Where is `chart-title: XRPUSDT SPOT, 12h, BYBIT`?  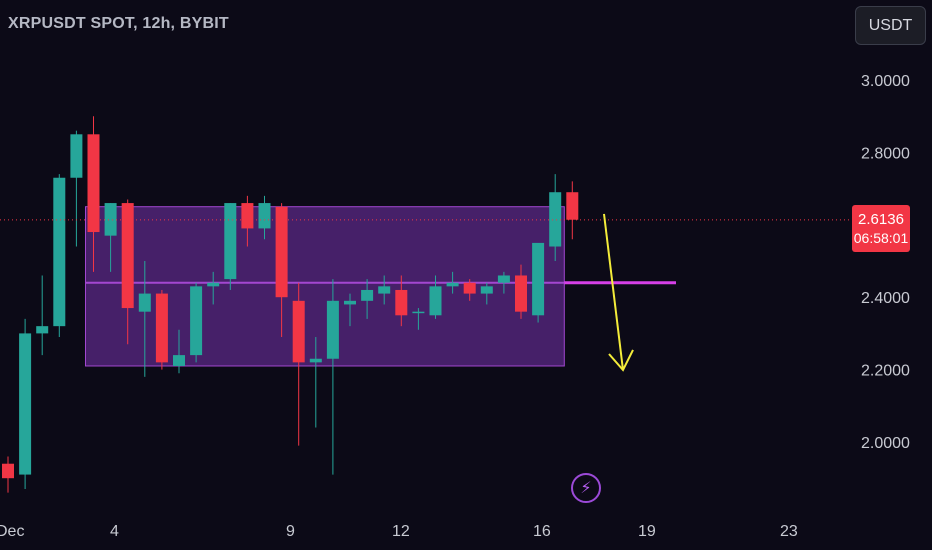 chart-title: XRPUSDT SPOT, 12h, BYBIT is located at coordinates (118, 23).